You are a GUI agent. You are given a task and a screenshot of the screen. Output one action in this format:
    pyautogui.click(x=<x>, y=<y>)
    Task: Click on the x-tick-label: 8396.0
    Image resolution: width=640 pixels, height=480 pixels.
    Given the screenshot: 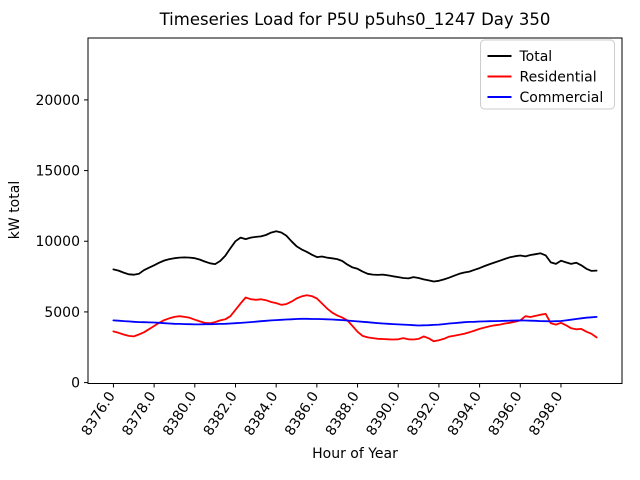 What is the action you would take?
    pyautogui.click(x=506, y=414)
    